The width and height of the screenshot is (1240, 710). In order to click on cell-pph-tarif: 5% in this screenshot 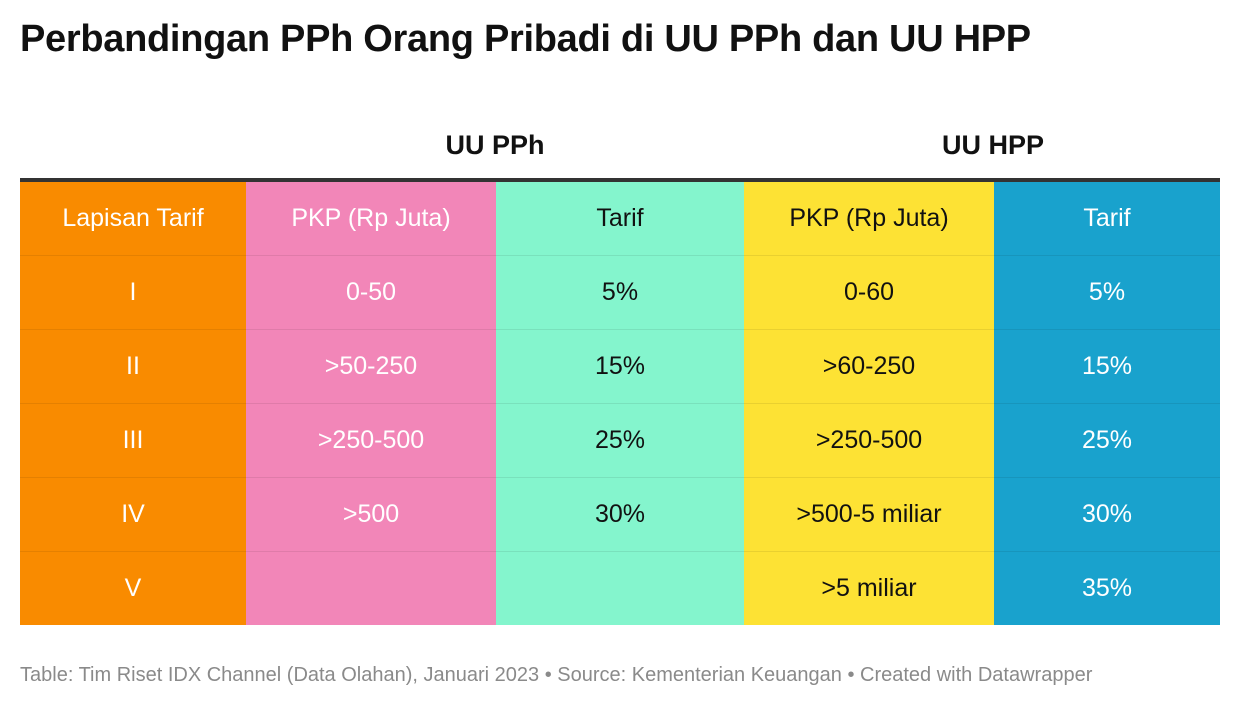, I will do `click(620, 292)`.